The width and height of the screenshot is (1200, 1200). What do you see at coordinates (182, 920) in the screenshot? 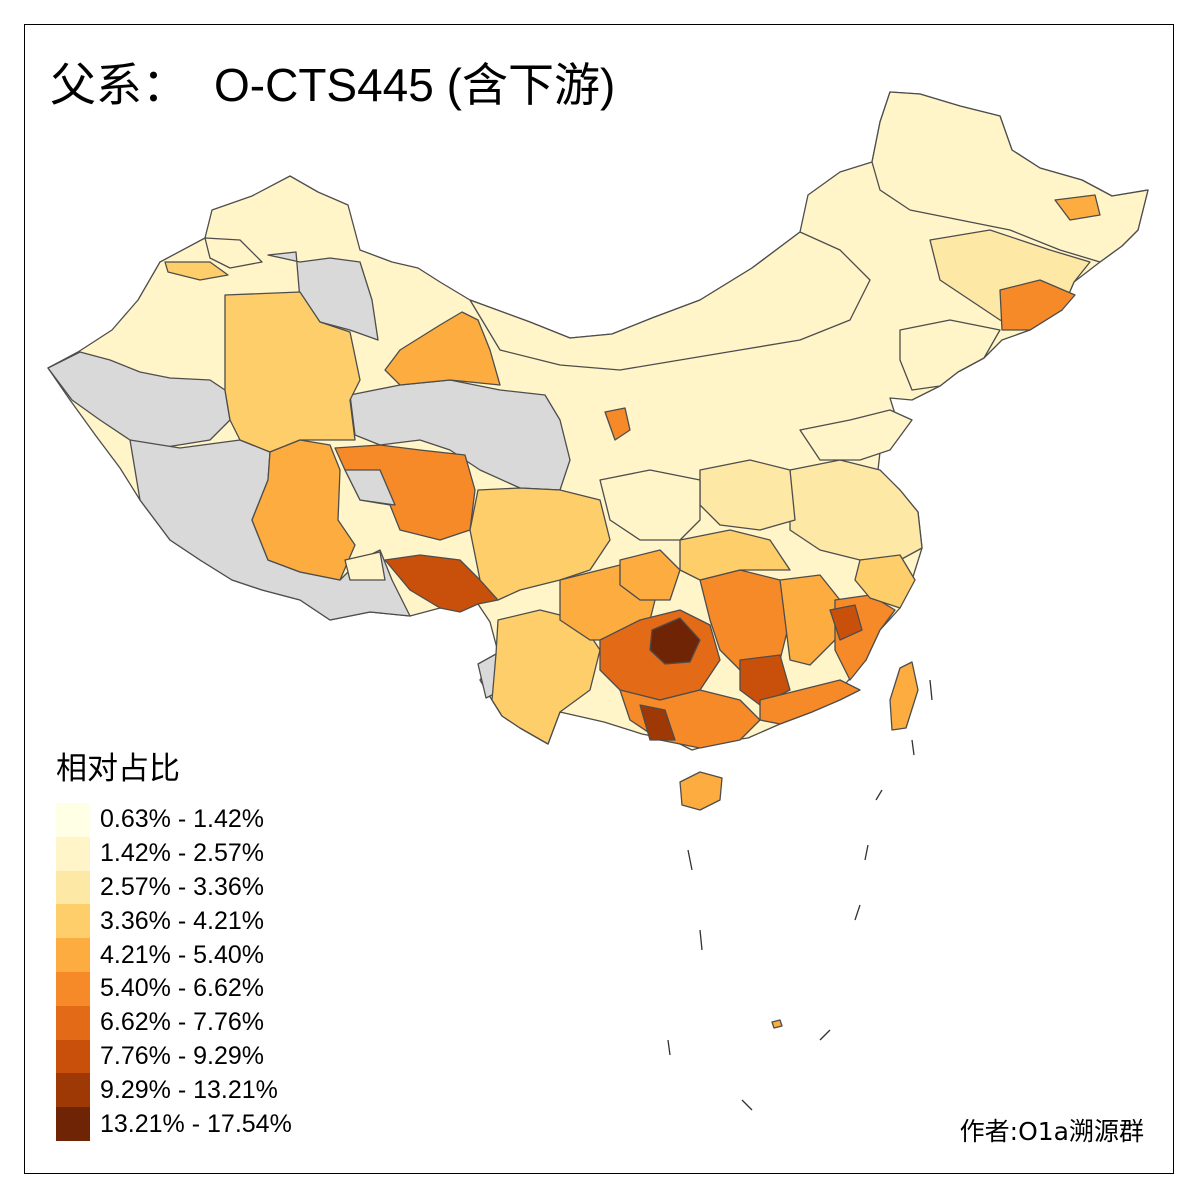
I see `legend-label: 3.36% - 4.21%` at bounding box center [182, 920].